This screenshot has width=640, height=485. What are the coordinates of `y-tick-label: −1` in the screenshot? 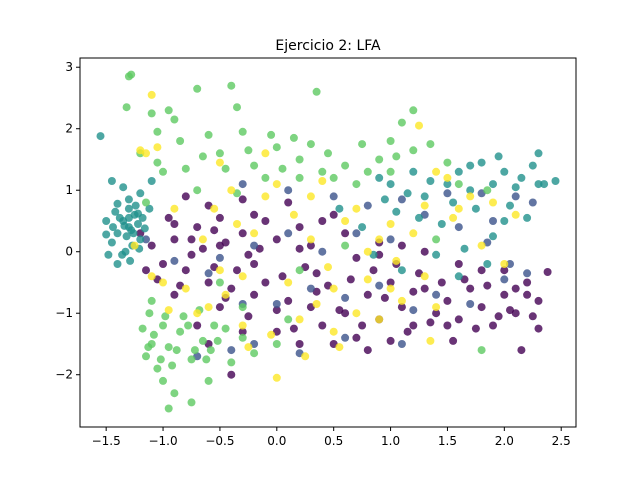 It's located at (64, 313).